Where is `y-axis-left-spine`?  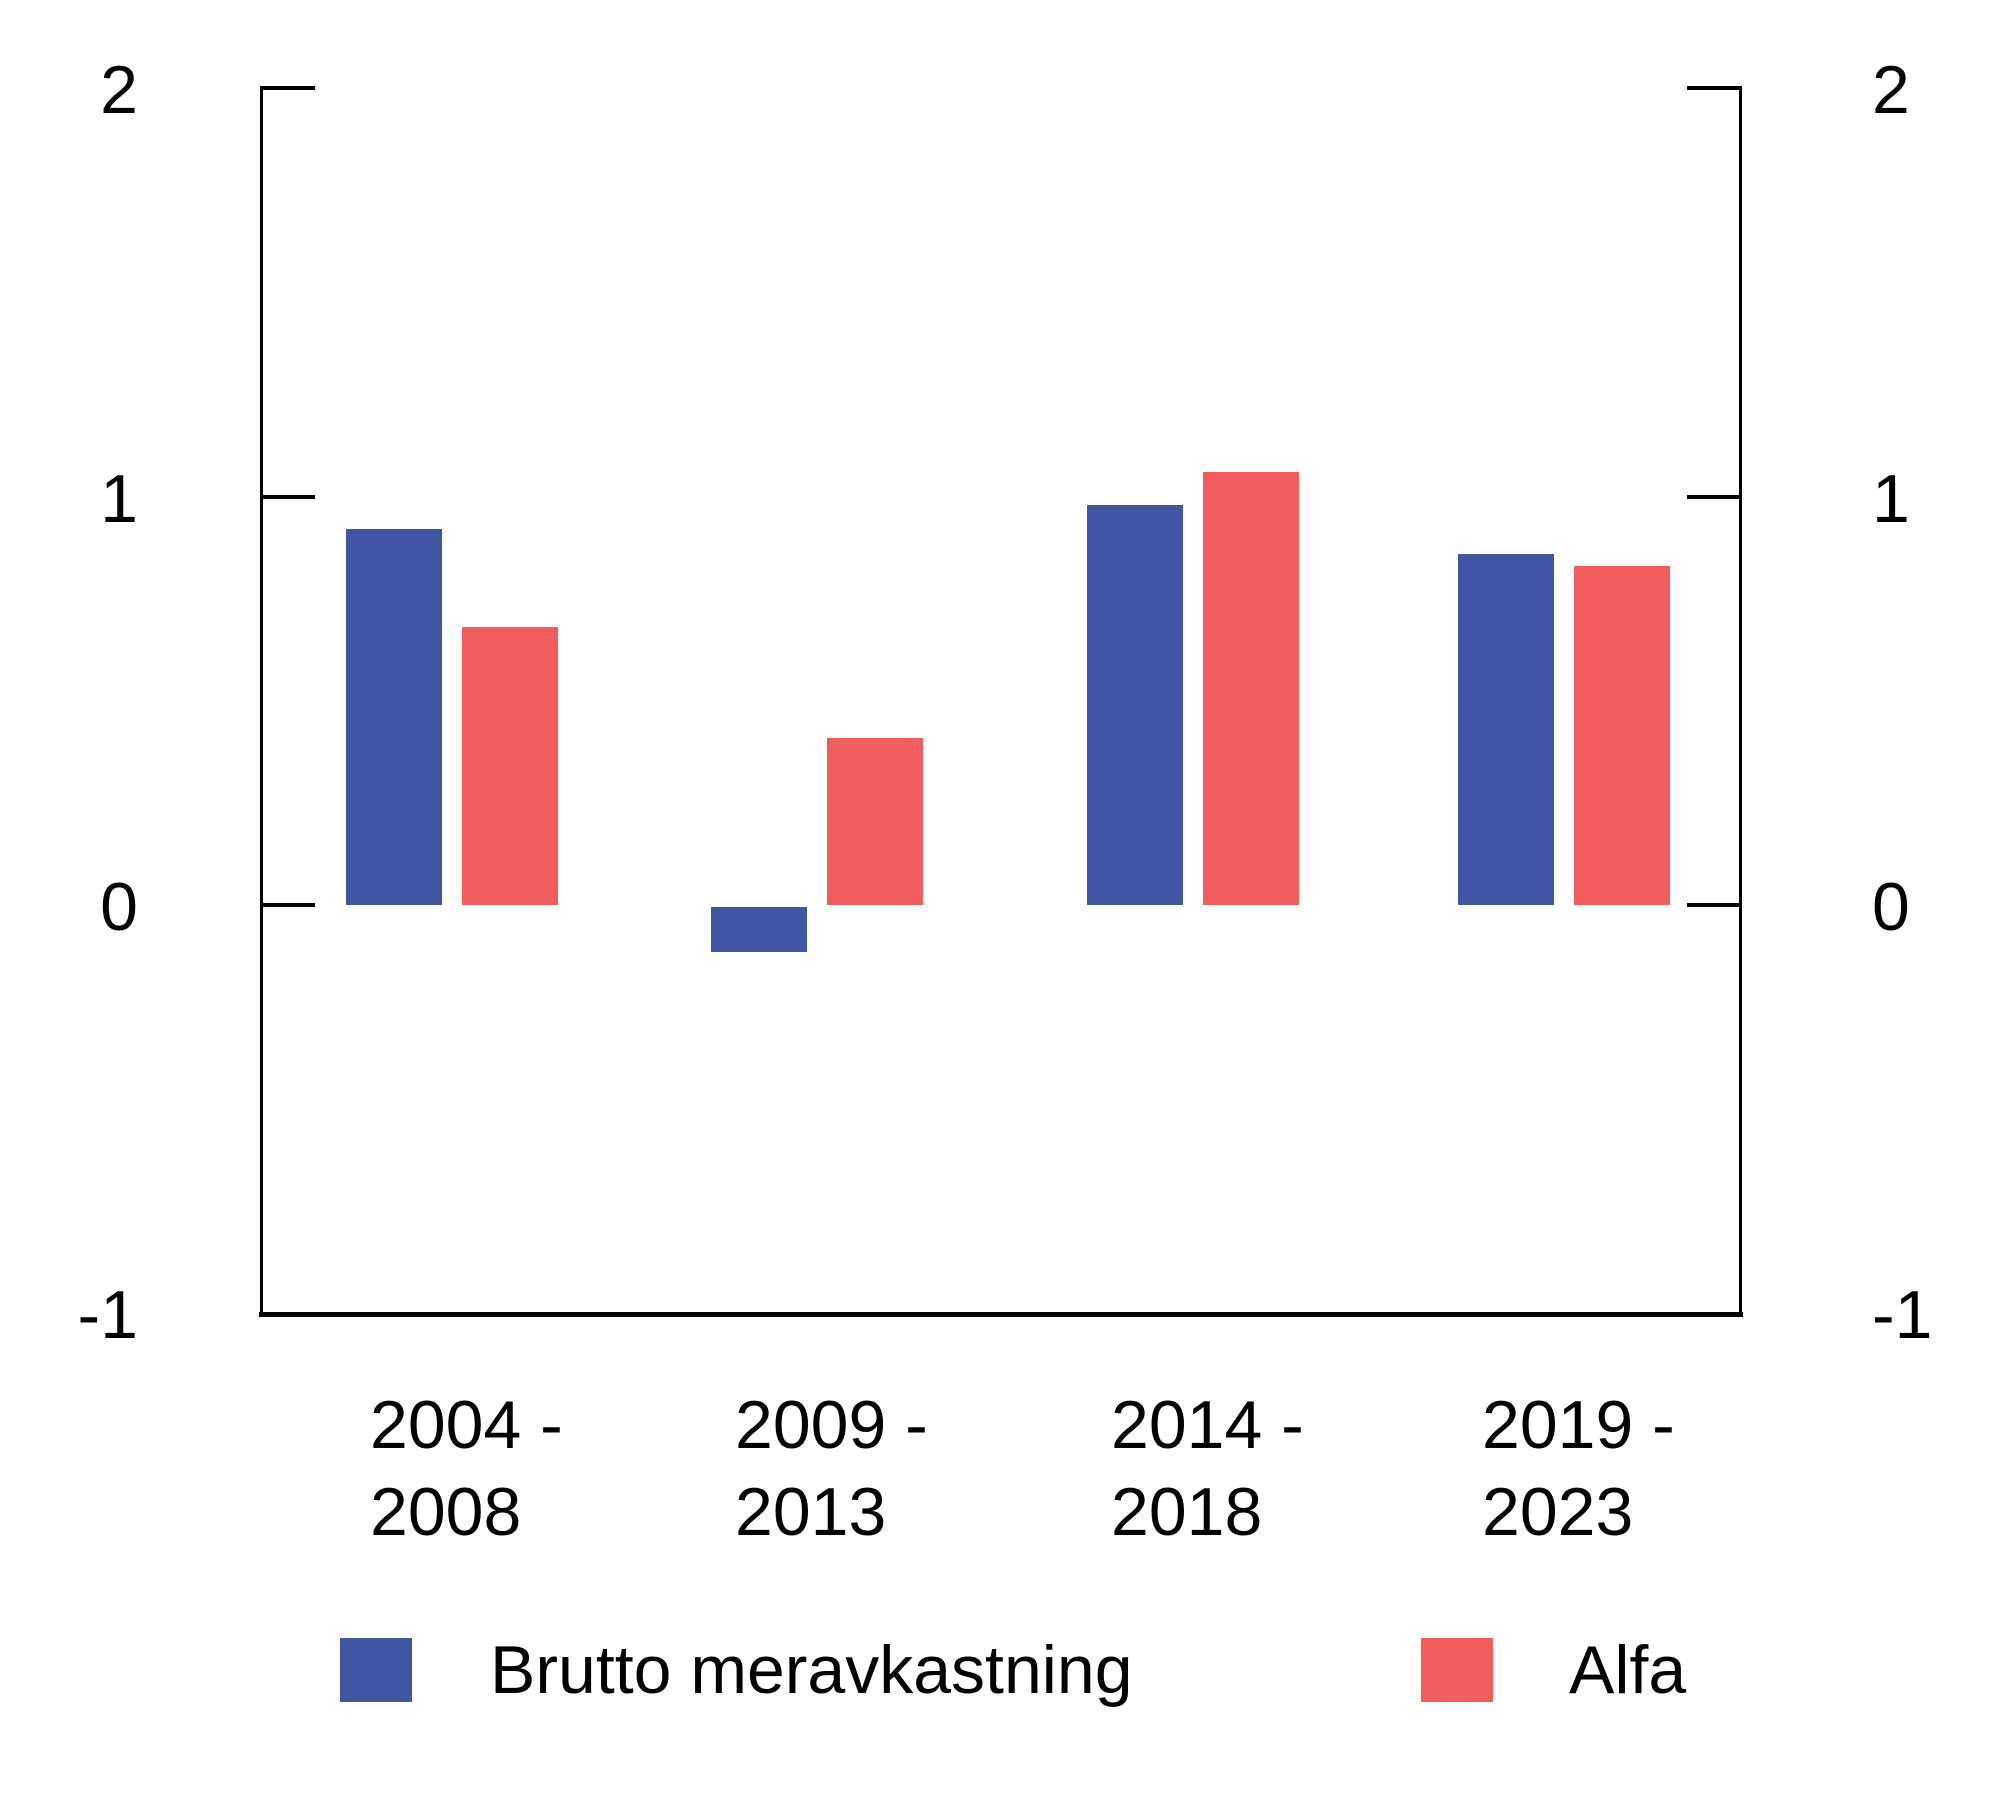 y-axis-left-spine is located at coordinates (261, 699).